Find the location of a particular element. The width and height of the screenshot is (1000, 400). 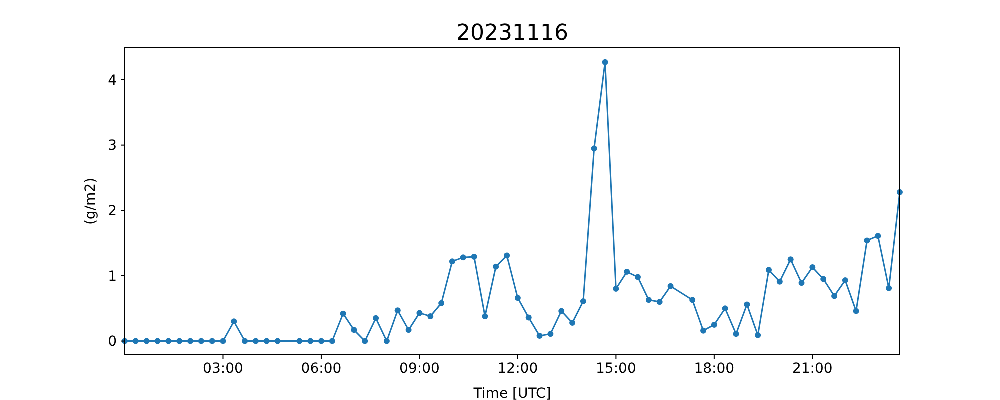

x-tick-label: 09:00 is located at coordinates (420, 369).